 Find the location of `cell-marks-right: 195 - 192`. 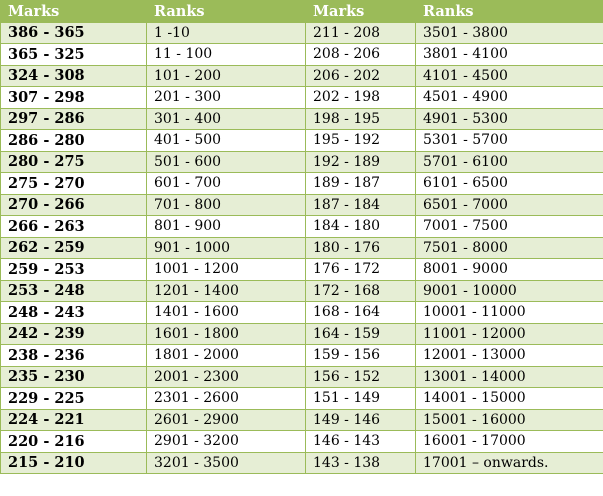

cell-marks-right: 195 - 192 is located at coordinates (360, 140).